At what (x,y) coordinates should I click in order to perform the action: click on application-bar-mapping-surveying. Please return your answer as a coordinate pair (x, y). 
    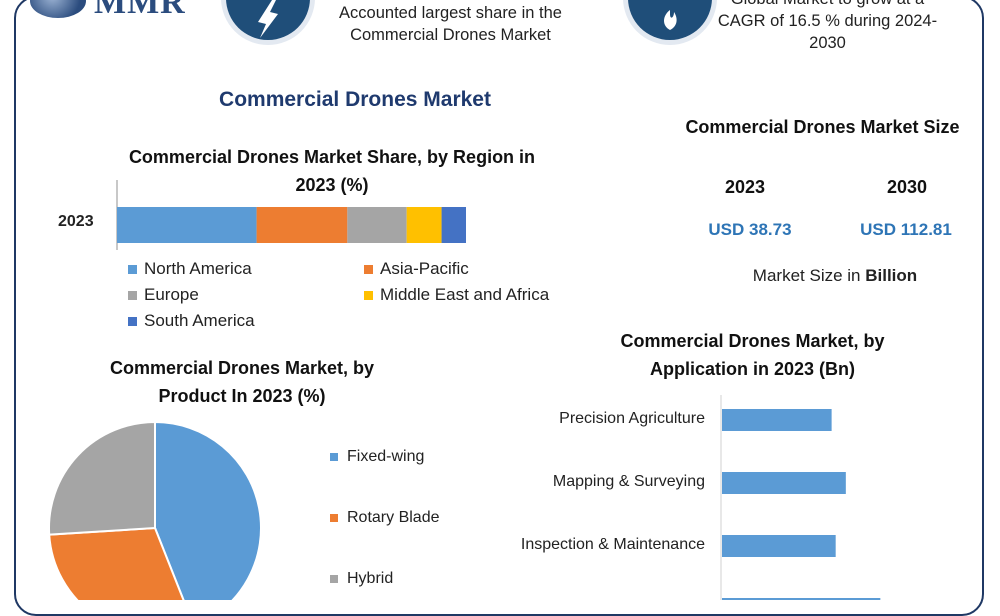
    Looking at the image, I should click on (784, 483).